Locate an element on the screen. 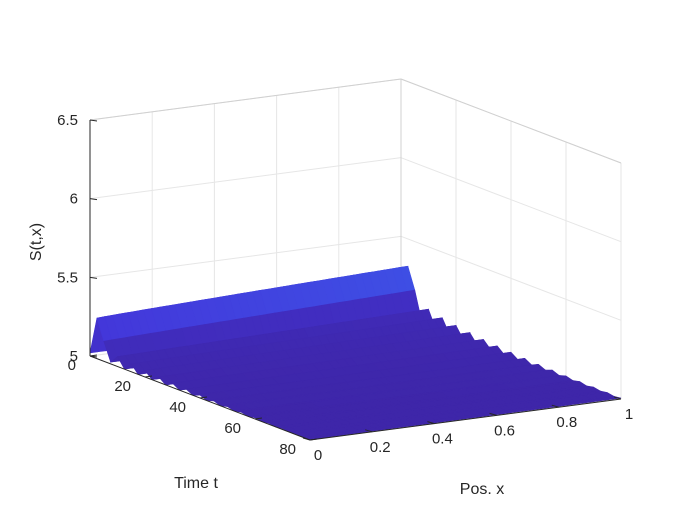 The height and width of the screenshot is (525, 700). time-tick-label: 0 is located at coordinates (72, 365).